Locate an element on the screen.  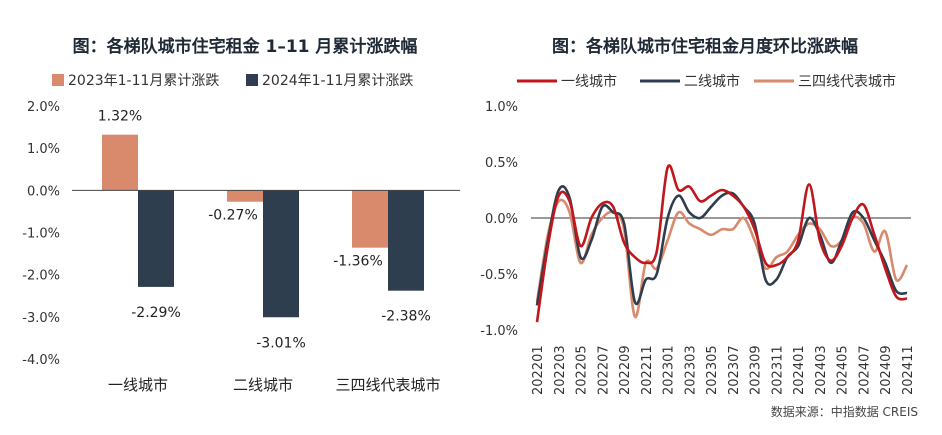
y-tick-label: 0.5% is located at coordinates (501, 163).